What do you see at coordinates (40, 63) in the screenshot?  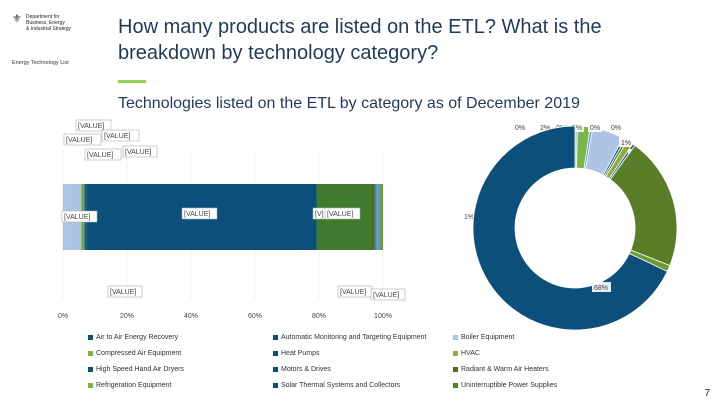 I see `logo-subtitle: Energy Technology List` at bounding box center [40, 63].